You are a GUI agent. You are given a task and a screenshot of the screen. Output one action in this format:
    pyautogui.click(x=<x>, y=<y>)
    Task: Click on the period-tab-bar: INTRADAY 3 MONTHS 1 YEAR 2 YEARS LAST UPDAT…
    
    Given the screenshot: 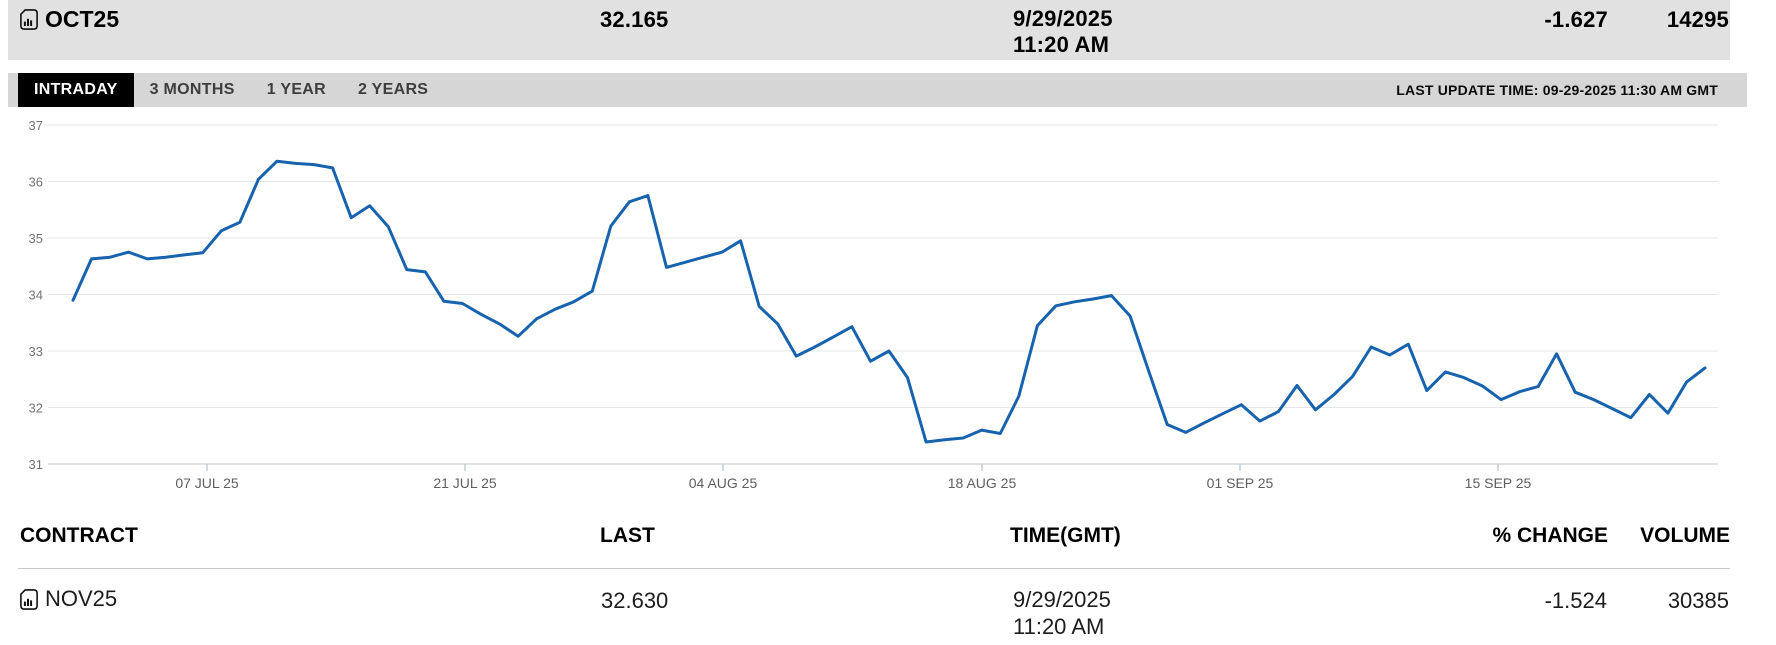 What is the action you would take?
    pyautogui.click(x=877, y=90)
    